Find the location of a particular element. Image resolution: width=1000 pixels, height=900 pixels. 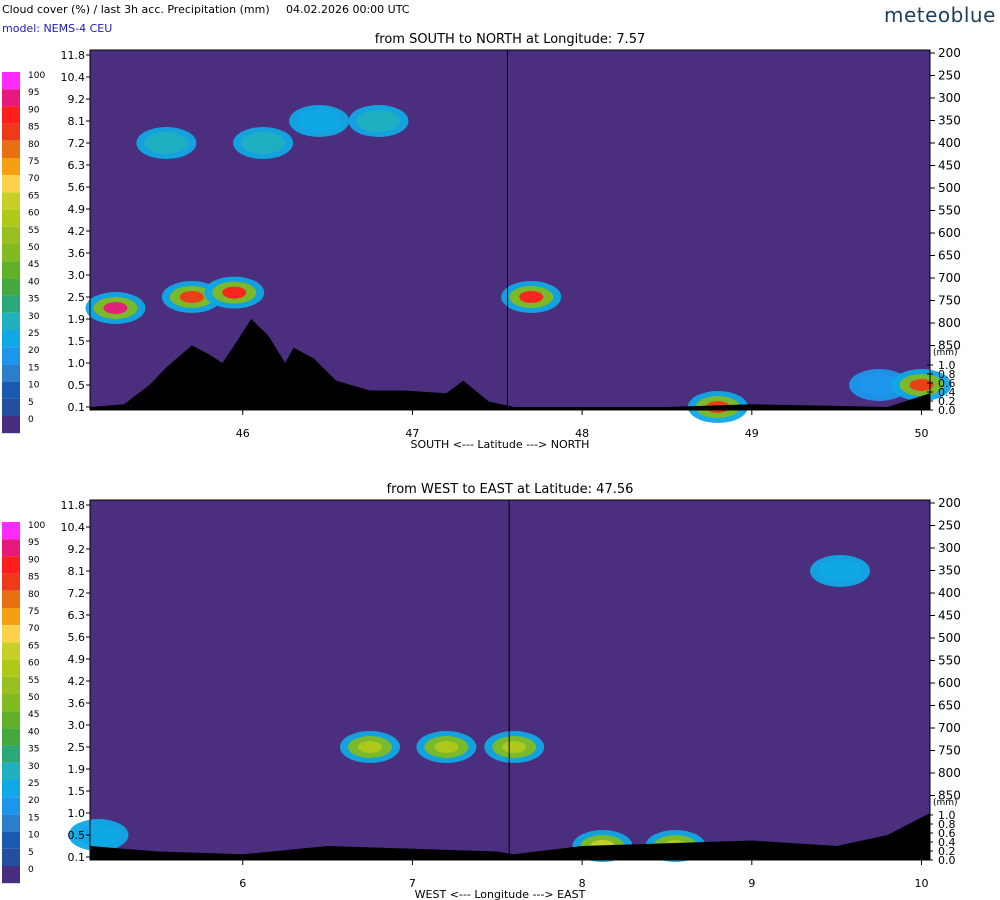

legend-tick-label: 90 is located at coordinates (34, 560).